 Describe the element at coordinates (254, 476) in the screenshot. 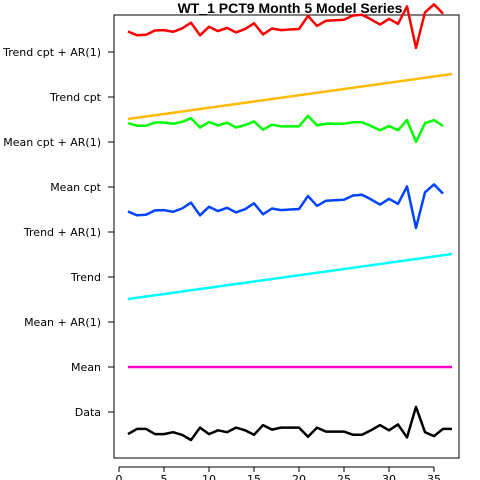

I see `x-tick-label: 15` at that location.